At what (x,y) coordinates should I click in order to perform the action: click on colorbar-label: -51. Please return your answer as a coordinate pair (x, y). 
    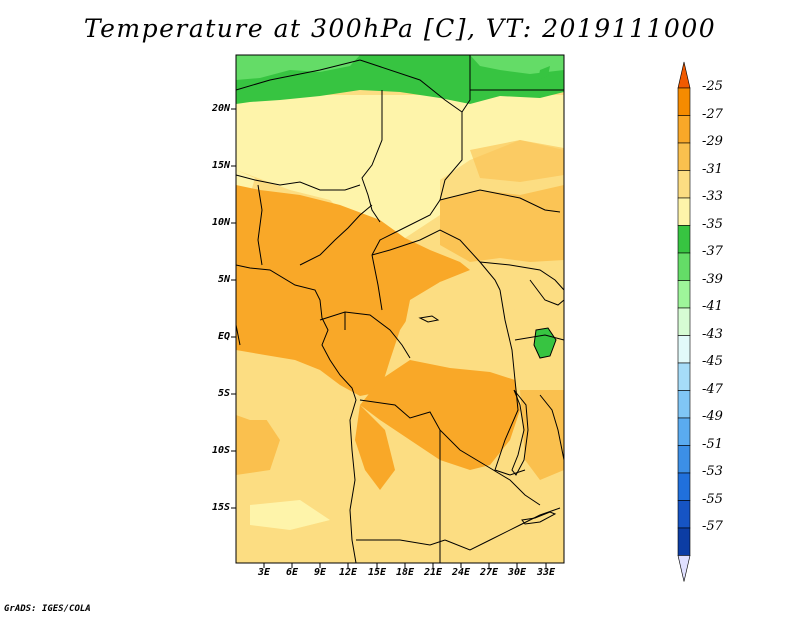
    Looking at the image, I should click on (712, 444).